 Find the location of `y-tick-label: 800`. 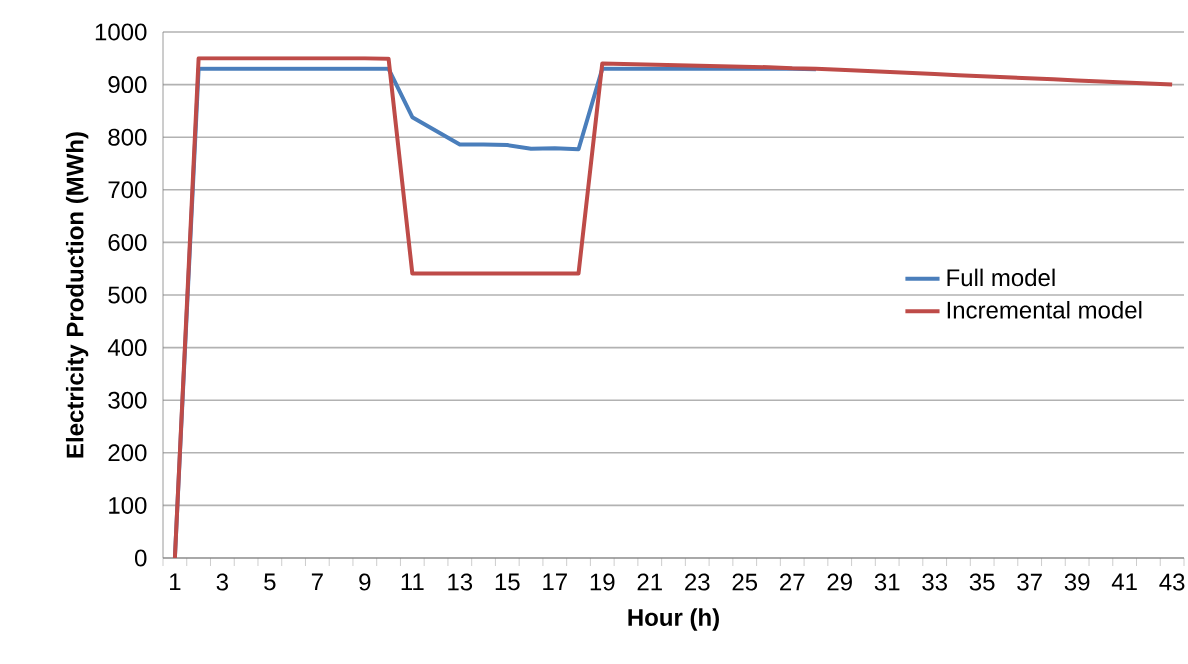

y-tick-label: 800 is located at coordinates (127, 137).